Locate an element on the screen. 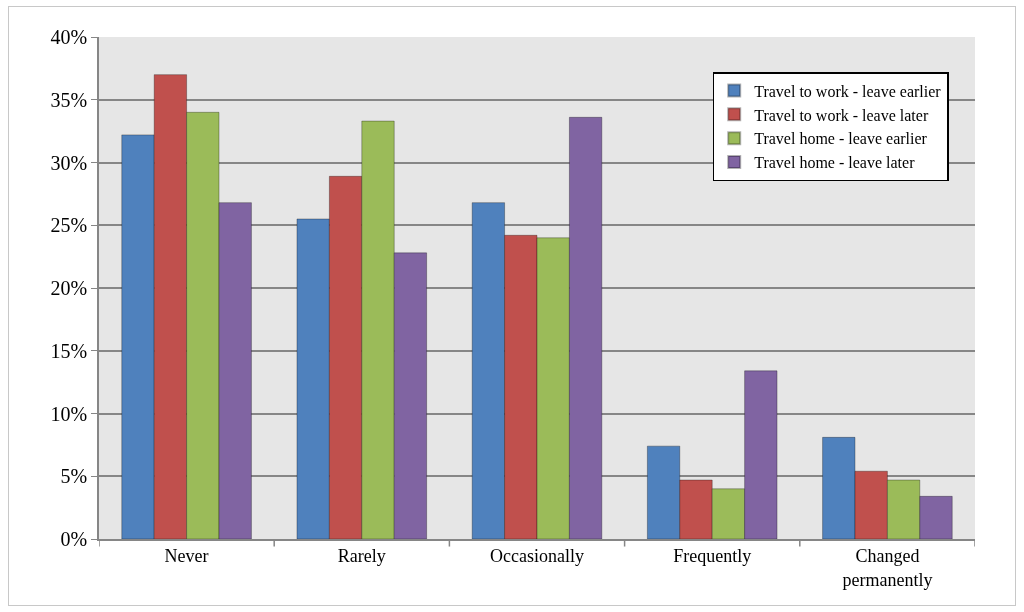  x-tick-label: Frequently is located at coordinates (712, 556).